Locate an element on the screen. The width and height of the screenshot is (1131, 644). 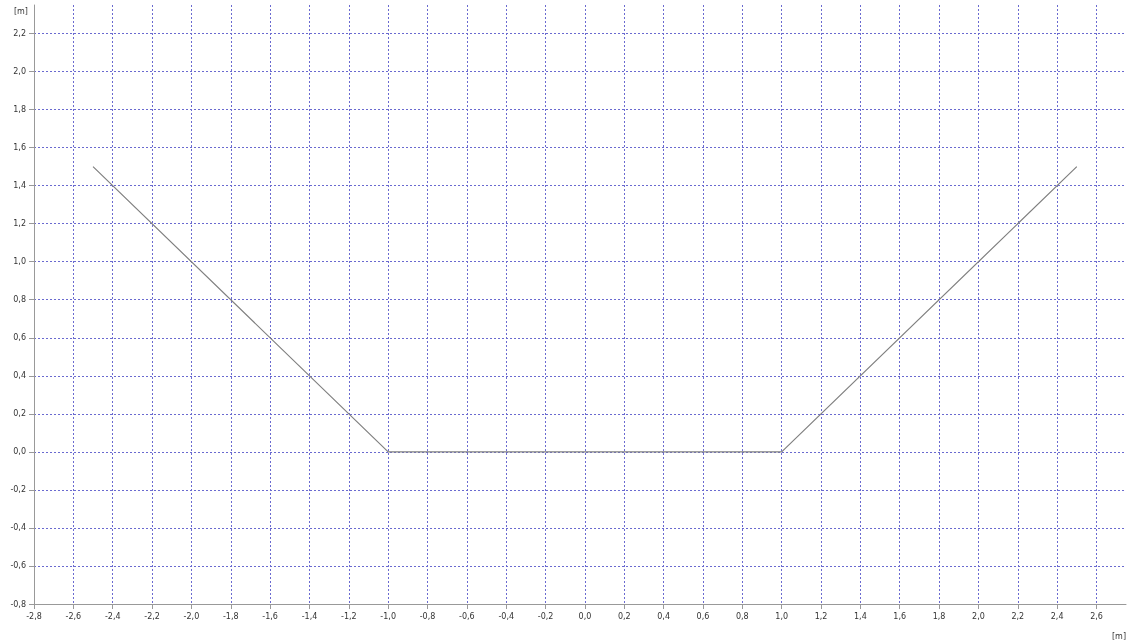
x-tick-label: 0,8 is located at coordinates (742, 616).